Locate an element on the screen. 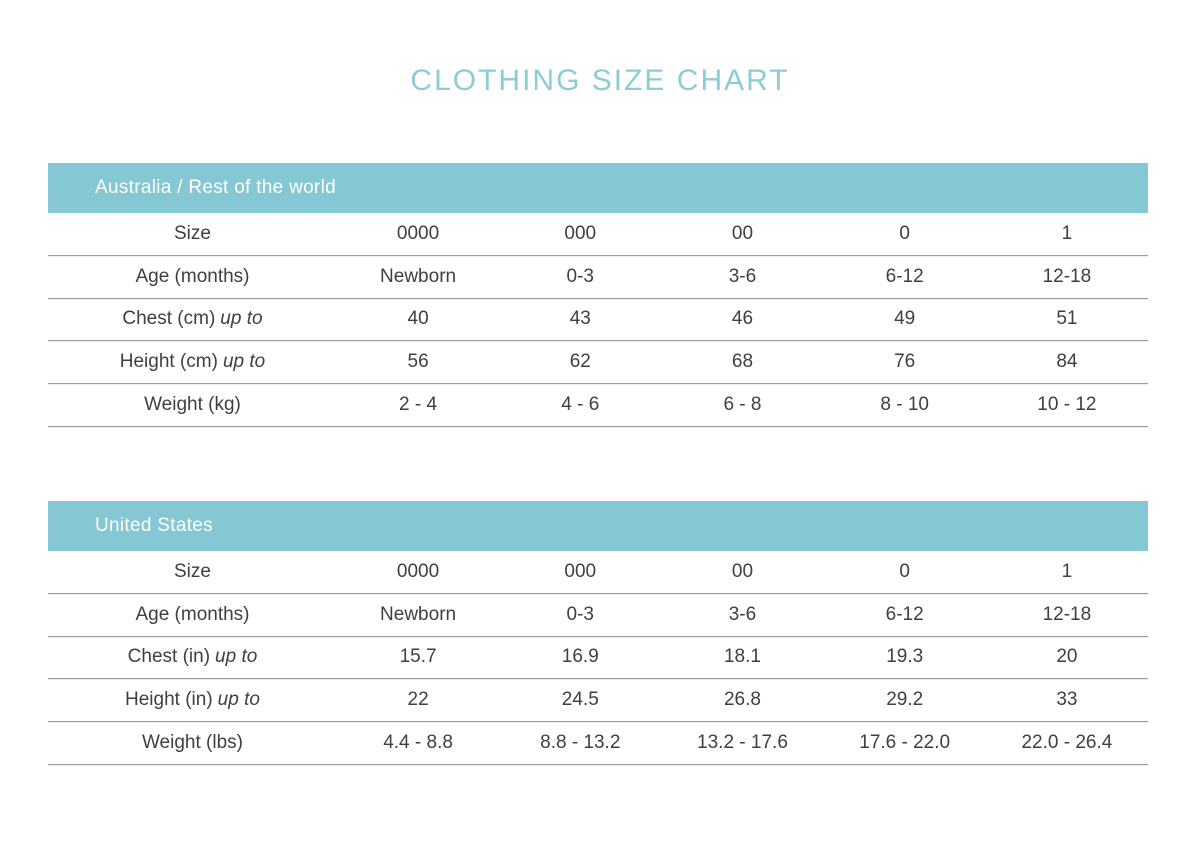  table-header-australia: Australia / Rest of the world is located at coordinates (598, 188).